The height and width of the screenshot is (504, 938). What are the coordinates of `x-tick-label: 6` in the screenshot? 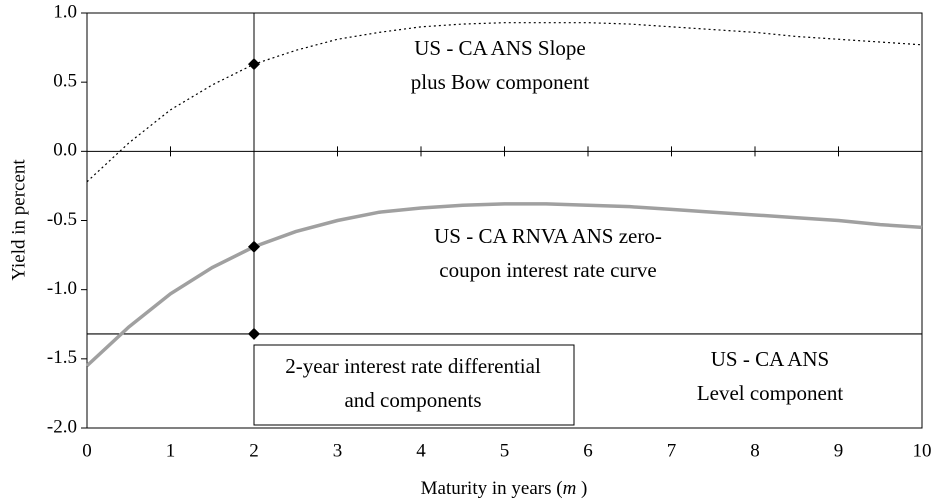 It's located at (588, 450).